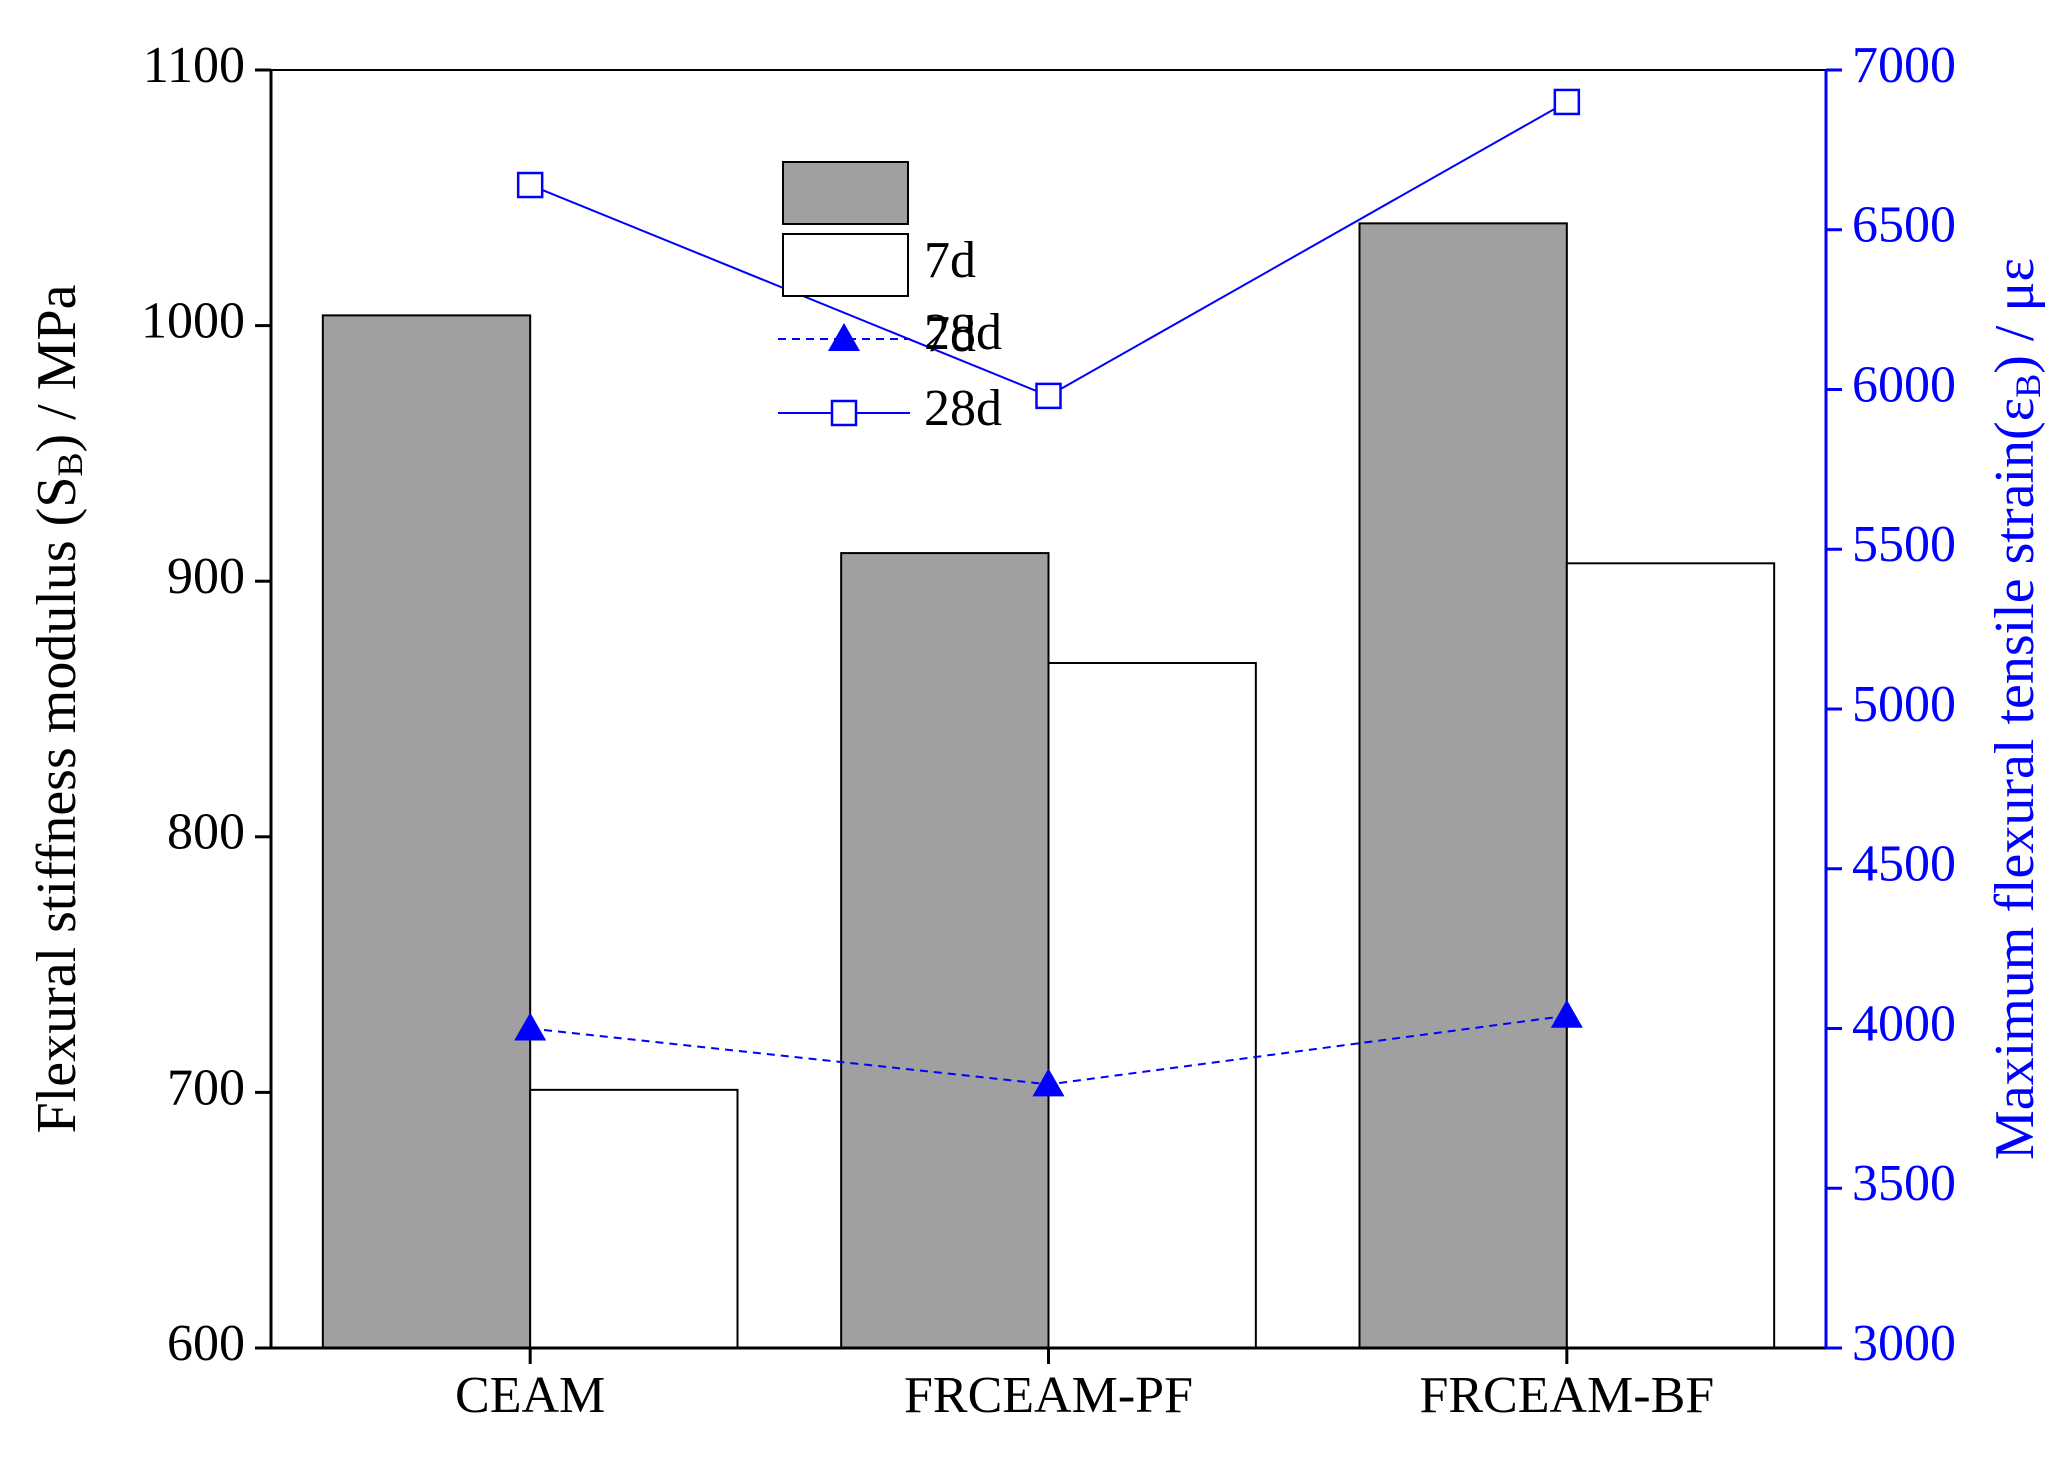 This screenshot has width=2060, height=1460. I want to click on y-tick-label: 900, so click(206, 576).